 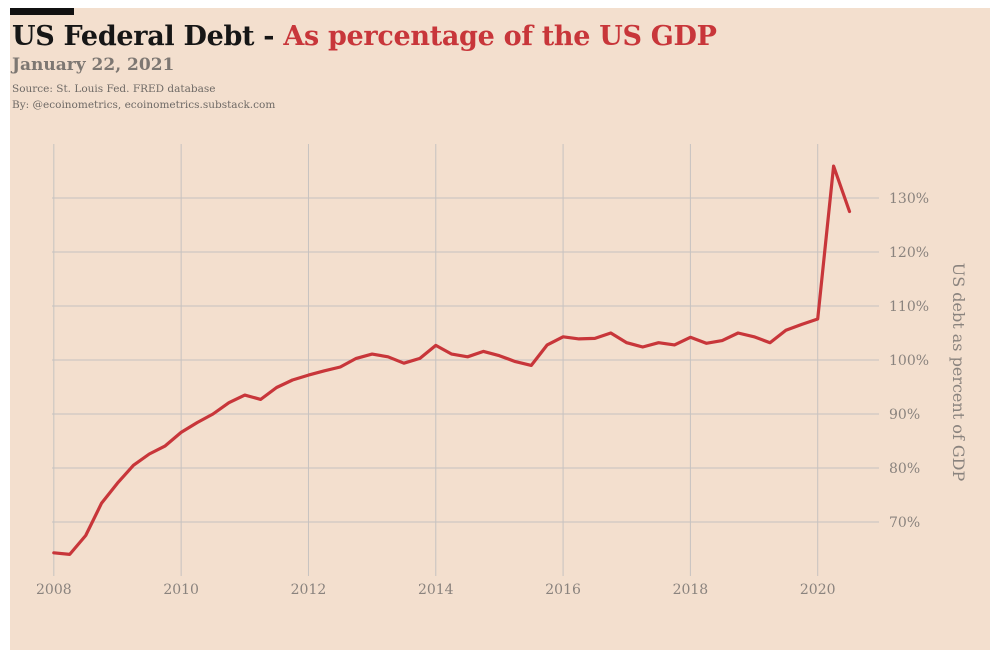 I want to click on x-tick-label: 2018, so click(x=691, y=590).